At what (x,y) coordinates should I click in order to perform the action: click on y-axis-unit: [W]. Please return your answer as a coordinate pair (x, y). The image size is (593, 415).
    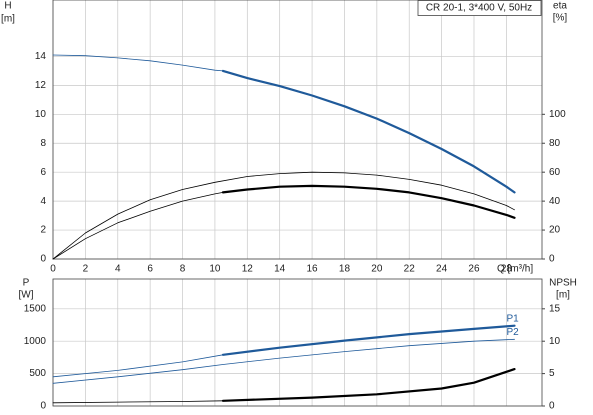
    Looking at the image, I should click on (26, 295).